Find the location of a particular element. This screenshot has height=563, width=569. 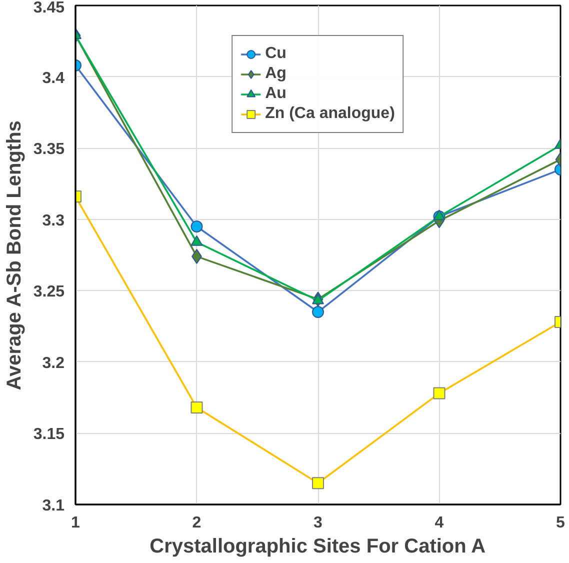

y-tick-label: 3.15 is located at coordinates (49, 435).